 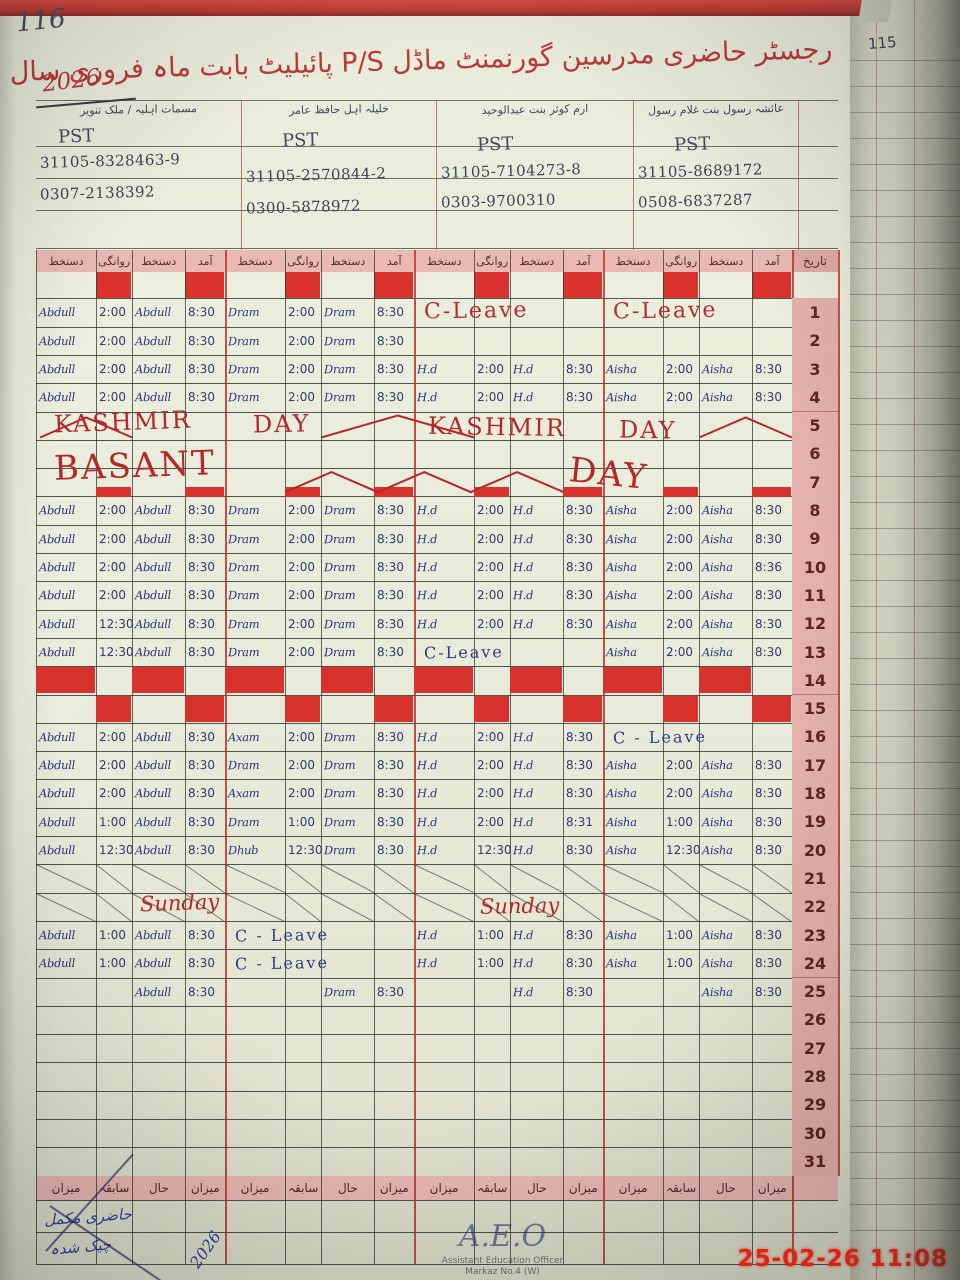 What do you see at coordinates (535, 109) in the screenshot?
I see `teacher-name-2: ارم کوثر بنت عبدالوحید` at bounding box center [535, 109].